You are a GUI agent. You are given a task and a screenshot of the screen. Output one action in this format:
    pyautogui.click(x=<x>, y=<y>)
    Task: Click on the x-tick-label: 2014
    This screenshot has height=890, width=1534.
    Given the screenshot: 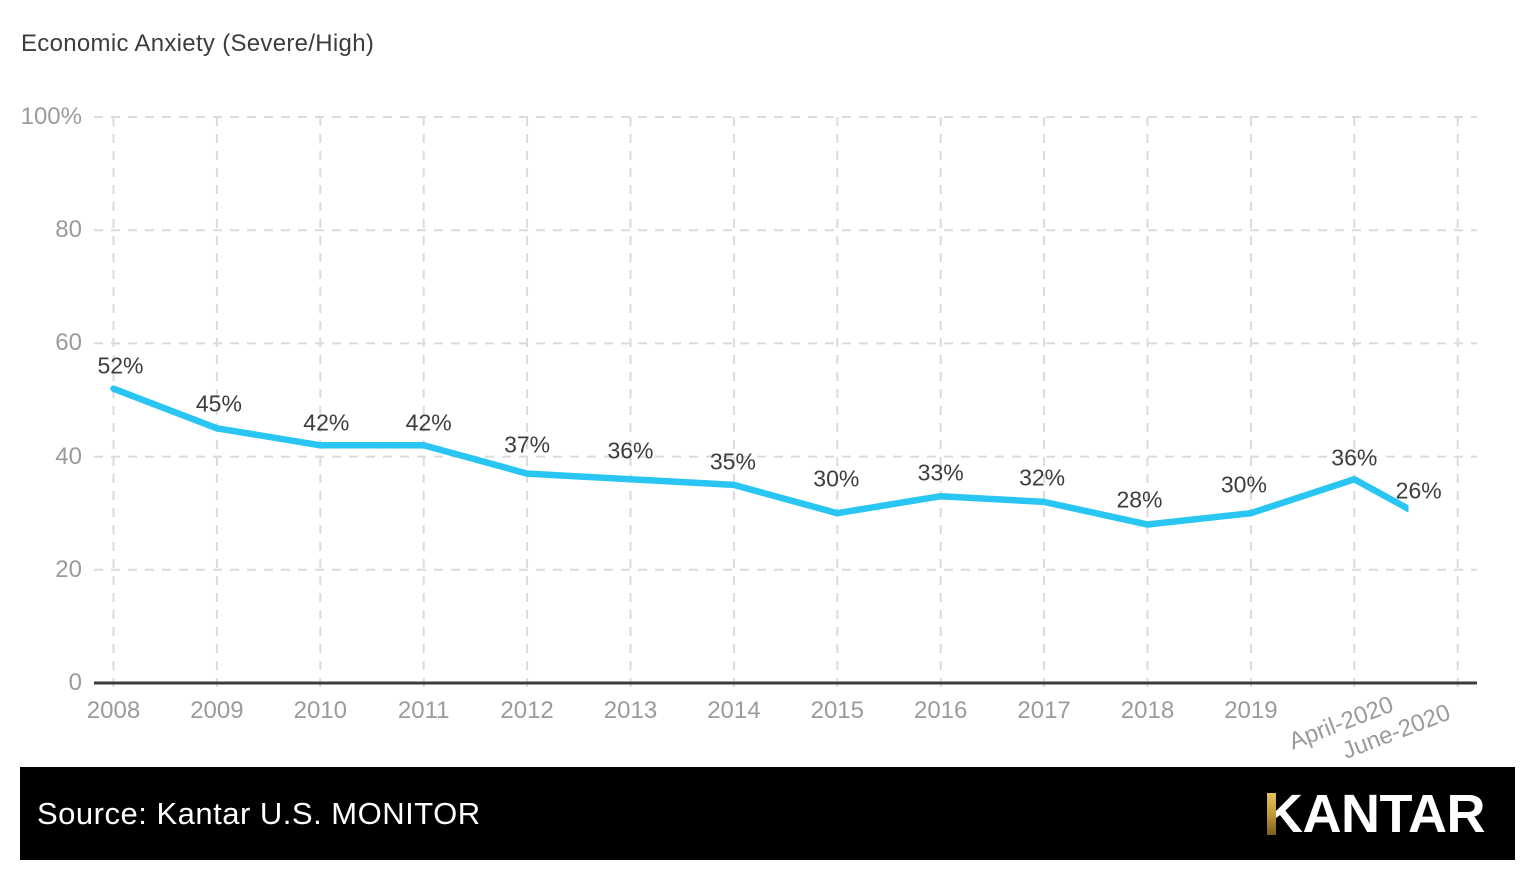 What is the action you would take?
    pyautogui.click(x=734, y=710)
    